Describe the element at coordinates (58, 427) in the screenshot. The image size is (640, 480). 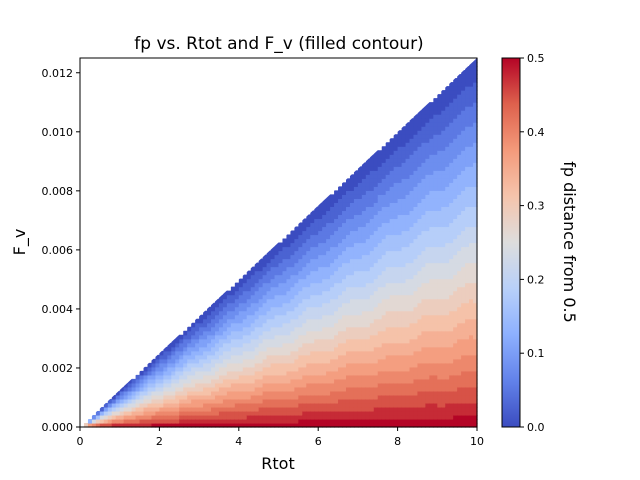
I see `y-tick-label: 0.000` at that location.